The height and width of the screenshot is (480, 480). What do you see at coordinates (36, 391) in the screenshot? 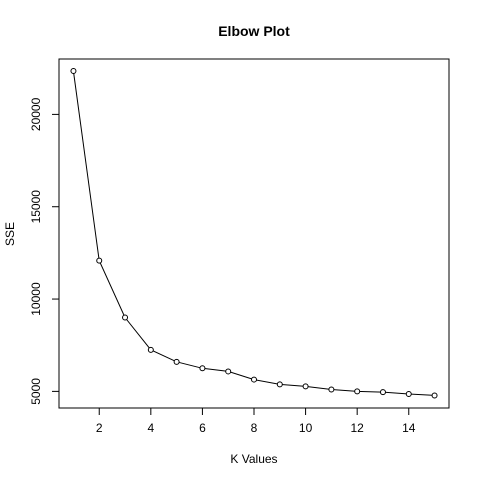
I see `y-tick-label: 5000` at bounding box center [36, 391].